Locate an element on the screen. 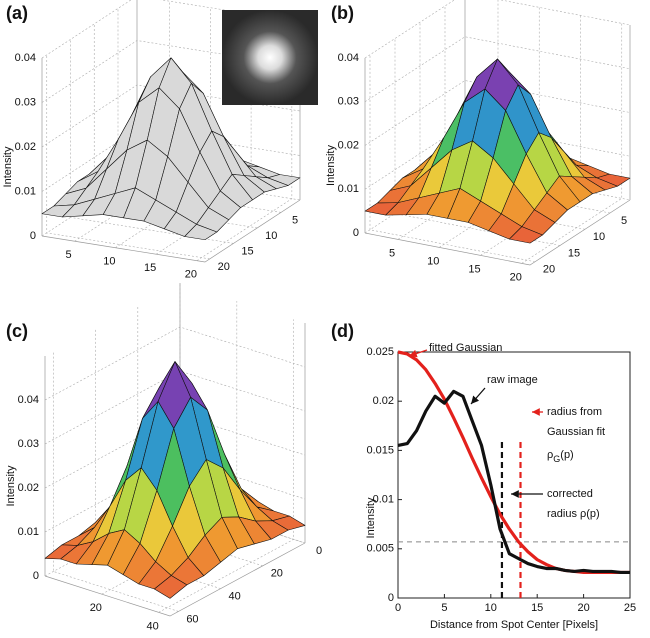 This screenshot has height=638, width=650. annotation-part: G is located at coordinates (556, 459).